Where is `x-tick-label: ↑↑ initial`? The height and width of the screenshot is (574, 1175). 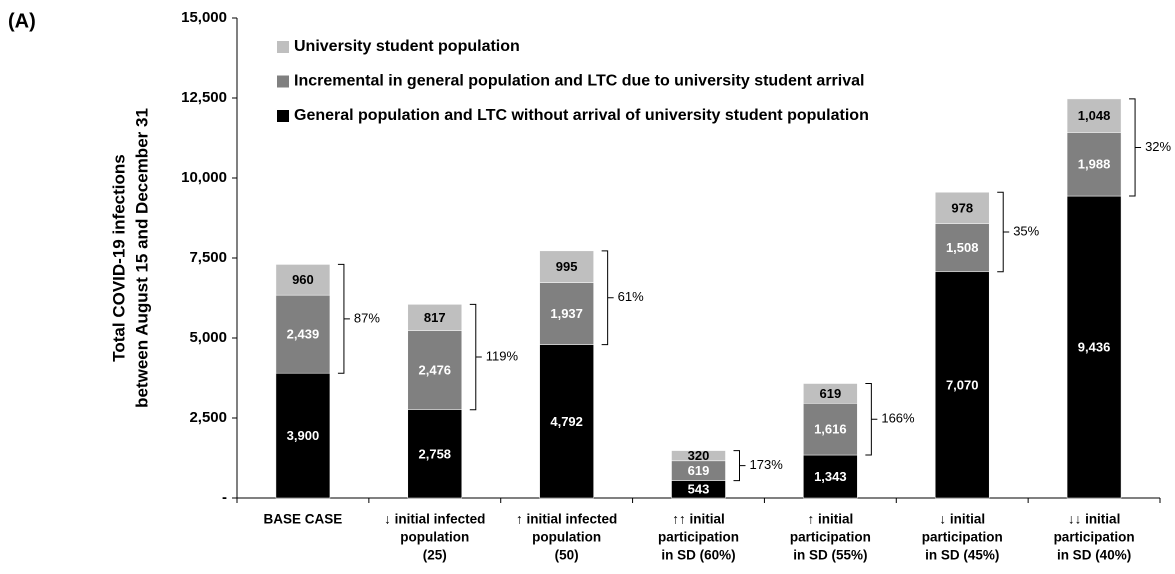
x-tick-label: ↑↑ initial is located at coordinates (698, 519).